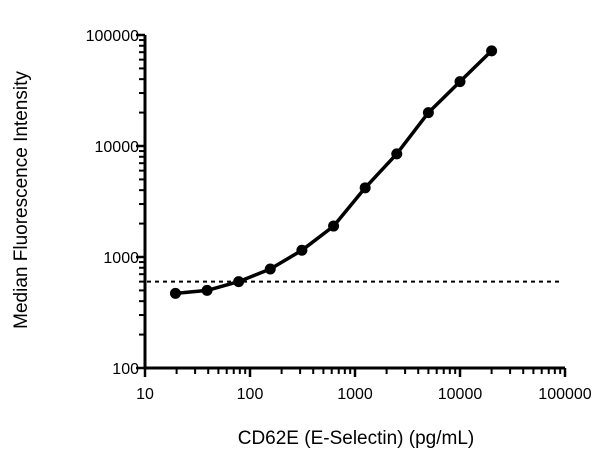  Describe the element at coordinates (564, 394) in the screenshot. I see `x-tick-label: 100000` at that location.